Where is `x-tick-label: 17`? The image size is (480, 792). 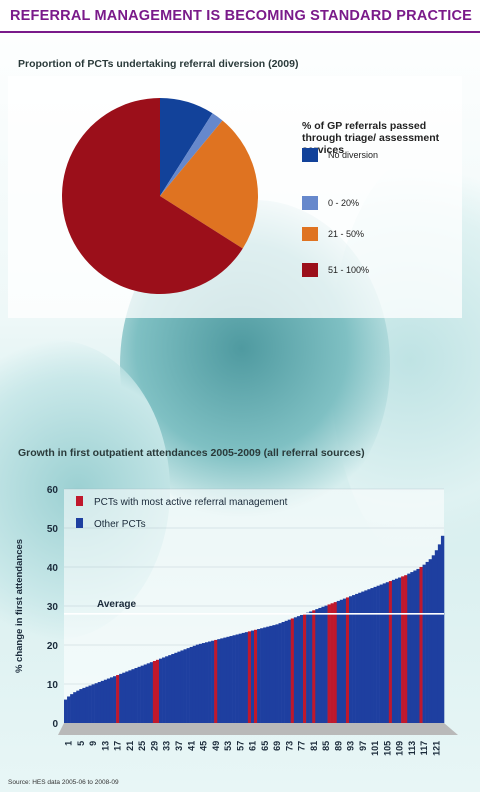 x-tick-label: 17 is located at coordinates (118, 746).